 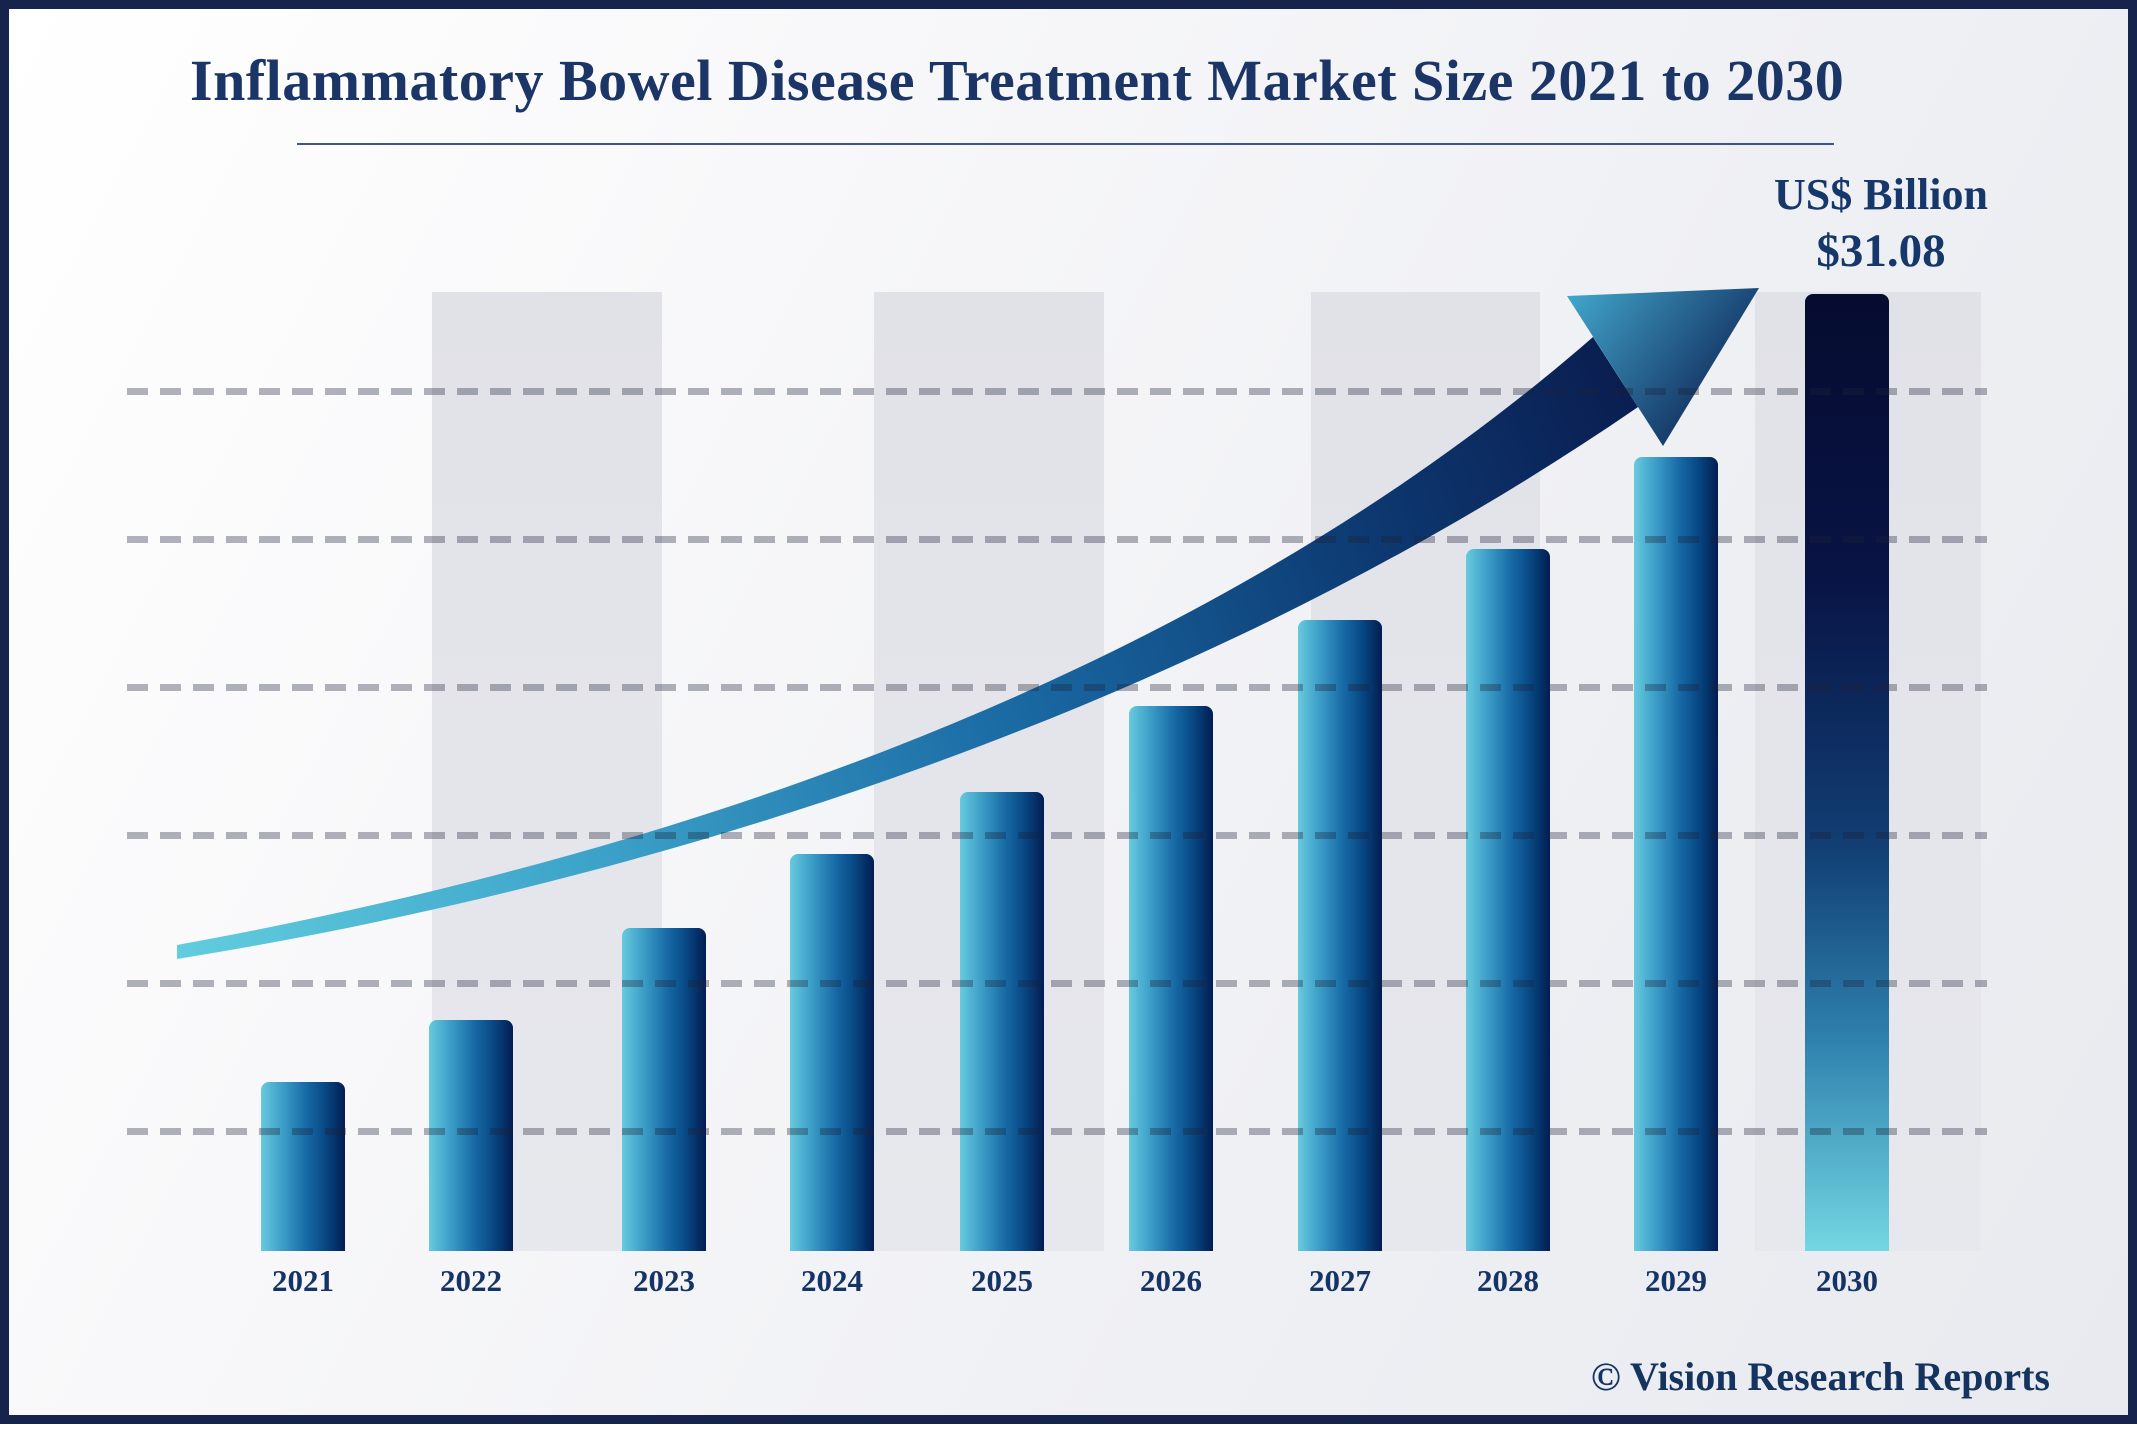 I want to click on x-axis-label-2028: 2028, so click(x=1508, y=1280).